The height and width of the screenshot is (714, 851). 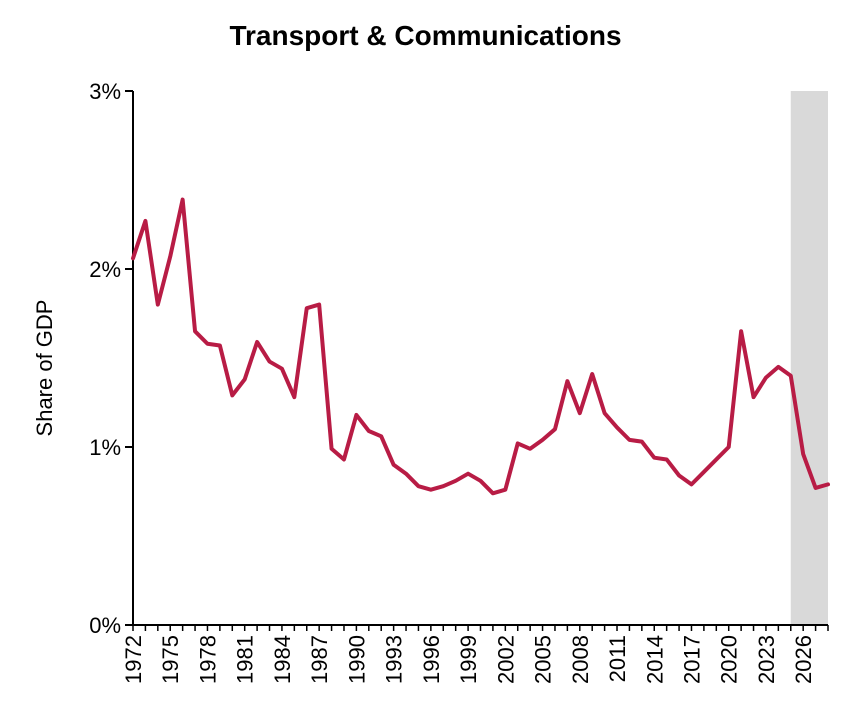 What do you see at coordinates (505, 659) in the screenshot?
I see `x-tick-label: 2002` at bounding box center [505, 659].